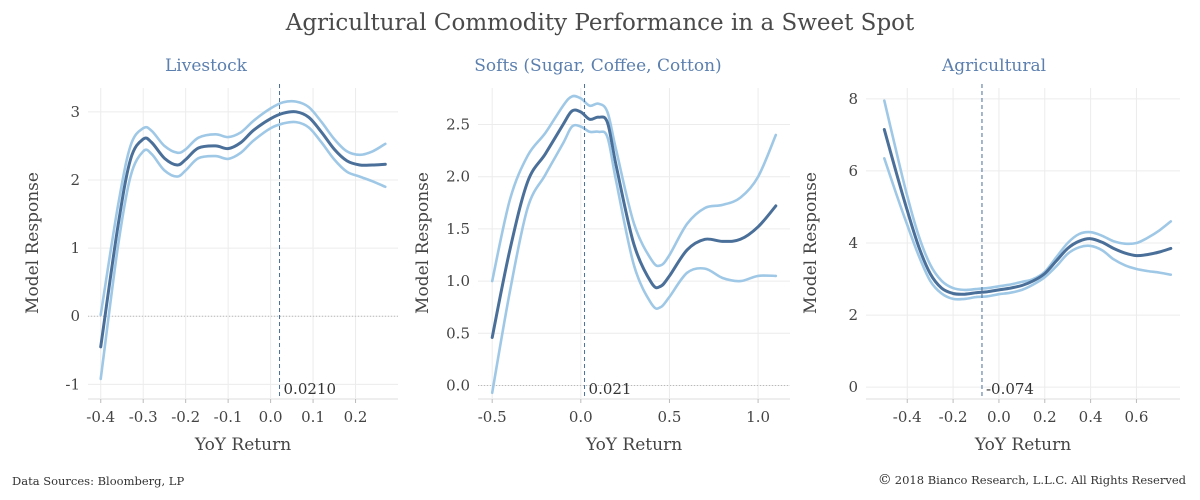 The width and height of the screenshot is (1200, 500). I want to click on panel-2-series-lower-line, so click(634, 259).